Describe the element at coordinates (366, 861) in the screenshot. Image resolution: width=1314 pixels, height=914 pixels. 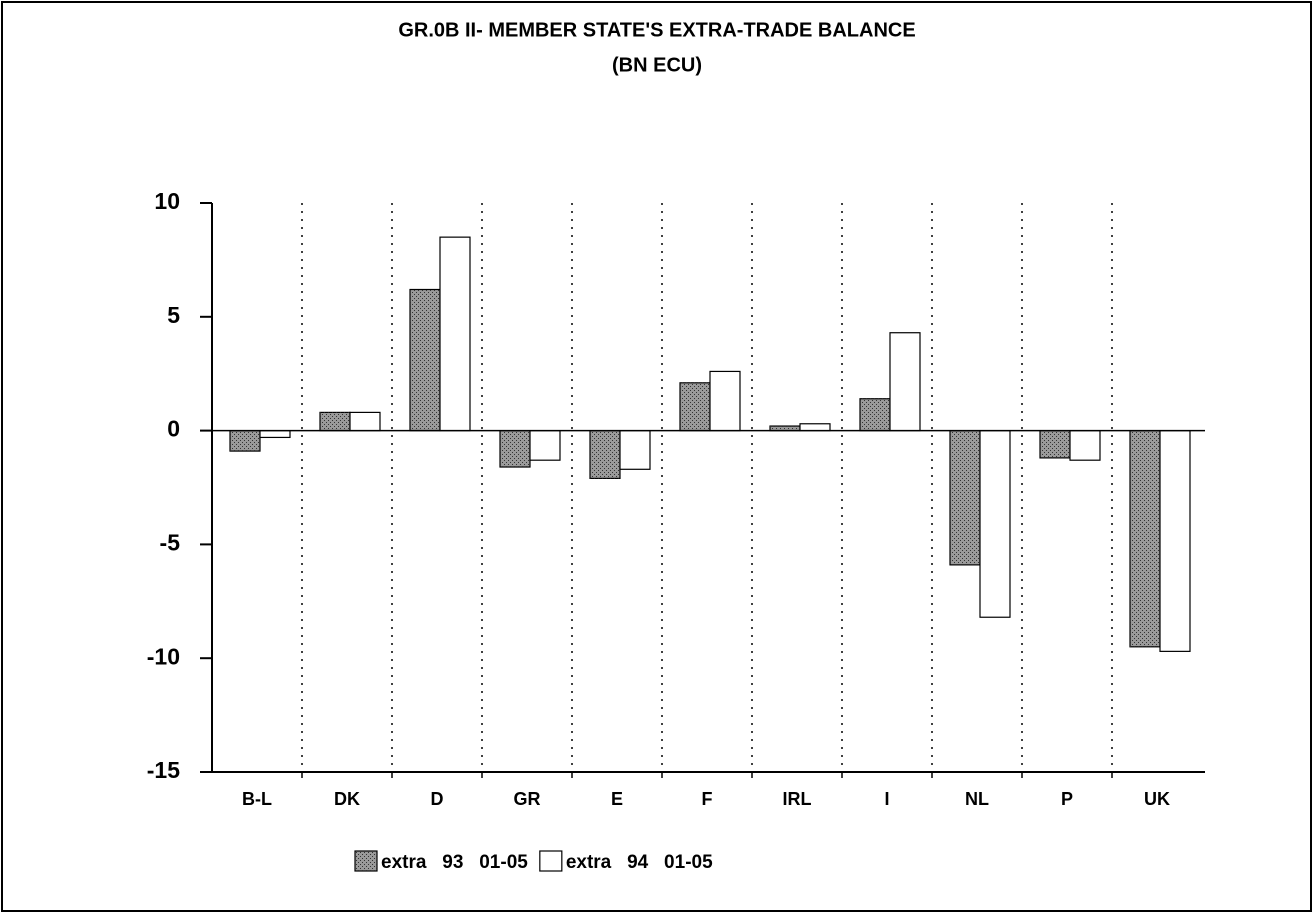
I see `legend-texture` at that location.